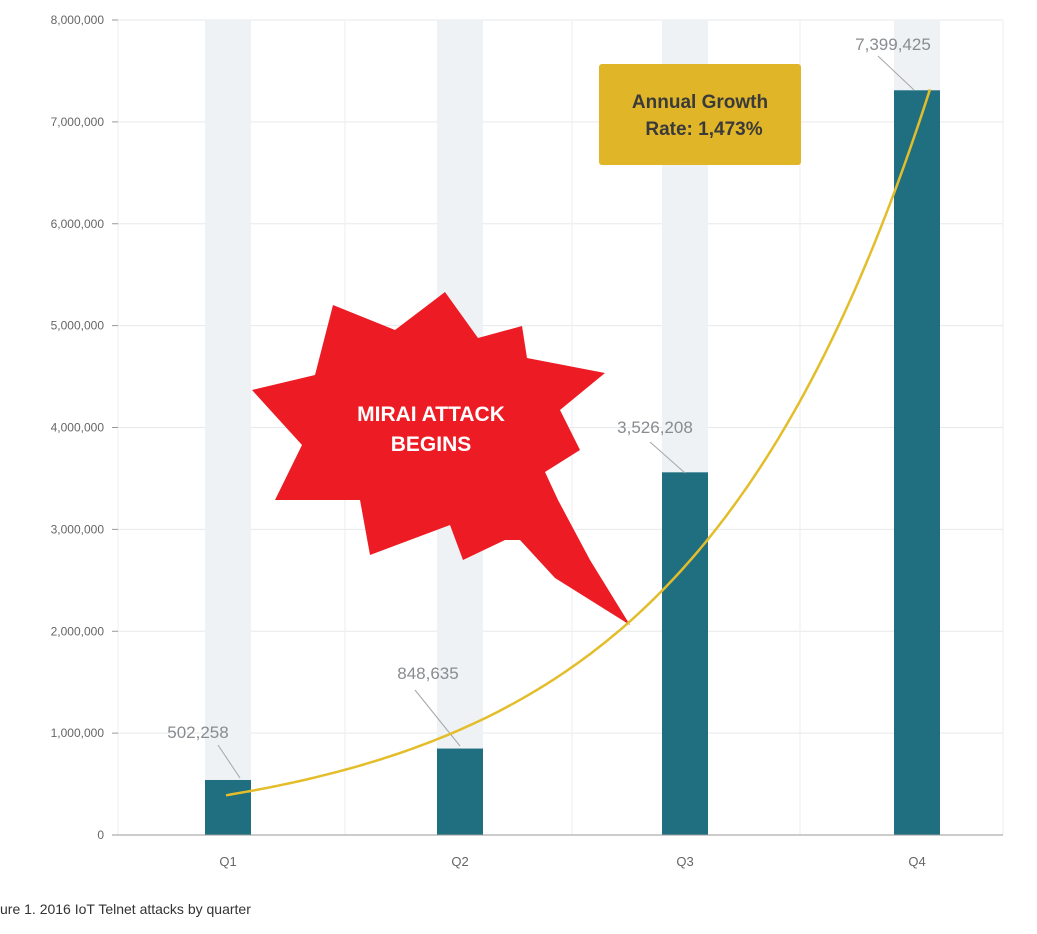 This screenshot has width=1037, height=934. What do you see at coordinates (685, 653) in the screenshot?
I see `bar-q3` at bounding box center [685, 653].